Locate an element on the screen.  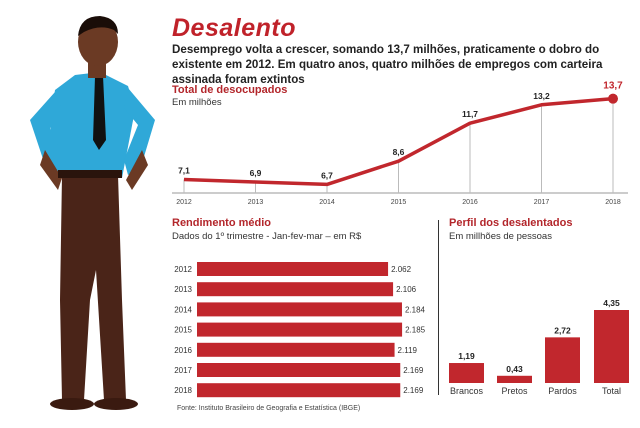
category-label: Pardos is located at coordinates (562, 391).